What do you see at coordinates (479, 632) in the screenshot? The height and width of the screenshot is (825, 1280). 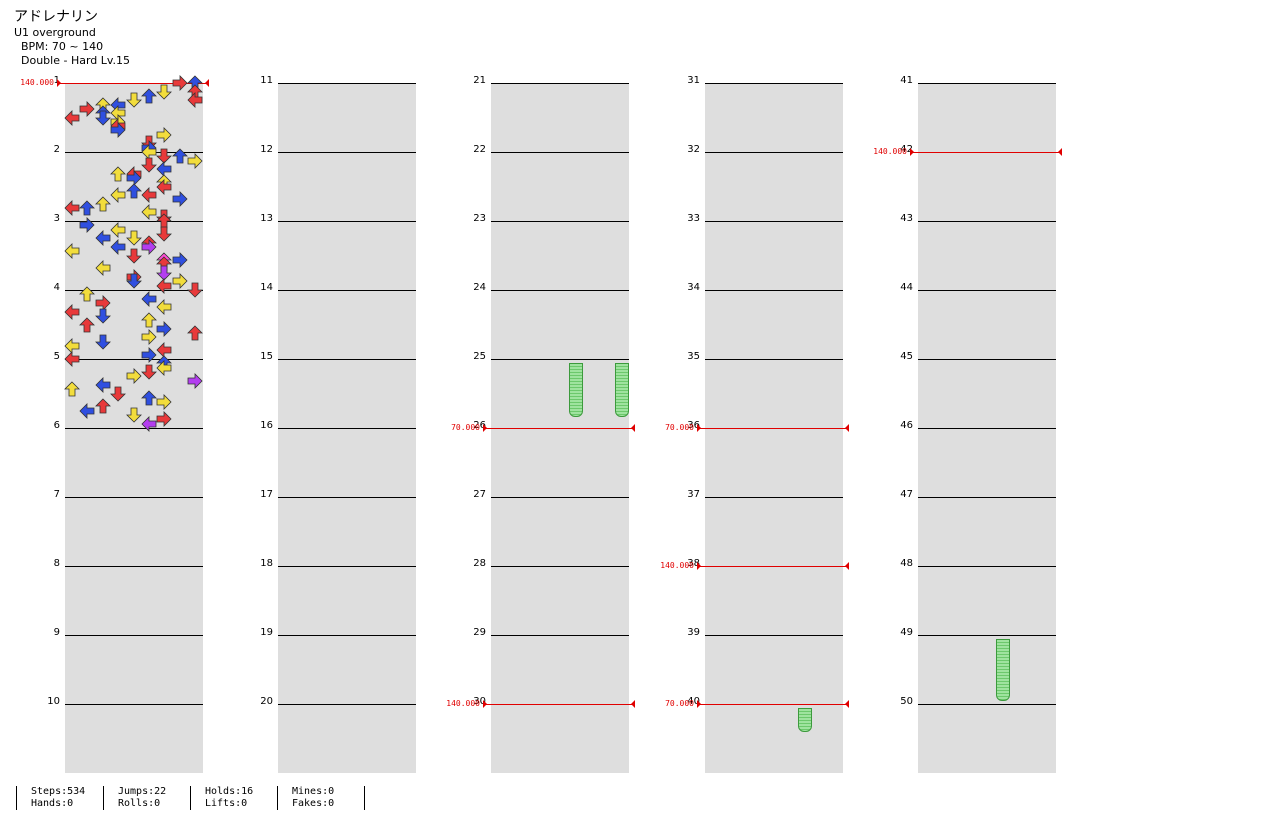 I see `measure-number: 29` at bounding box center [479, 632].